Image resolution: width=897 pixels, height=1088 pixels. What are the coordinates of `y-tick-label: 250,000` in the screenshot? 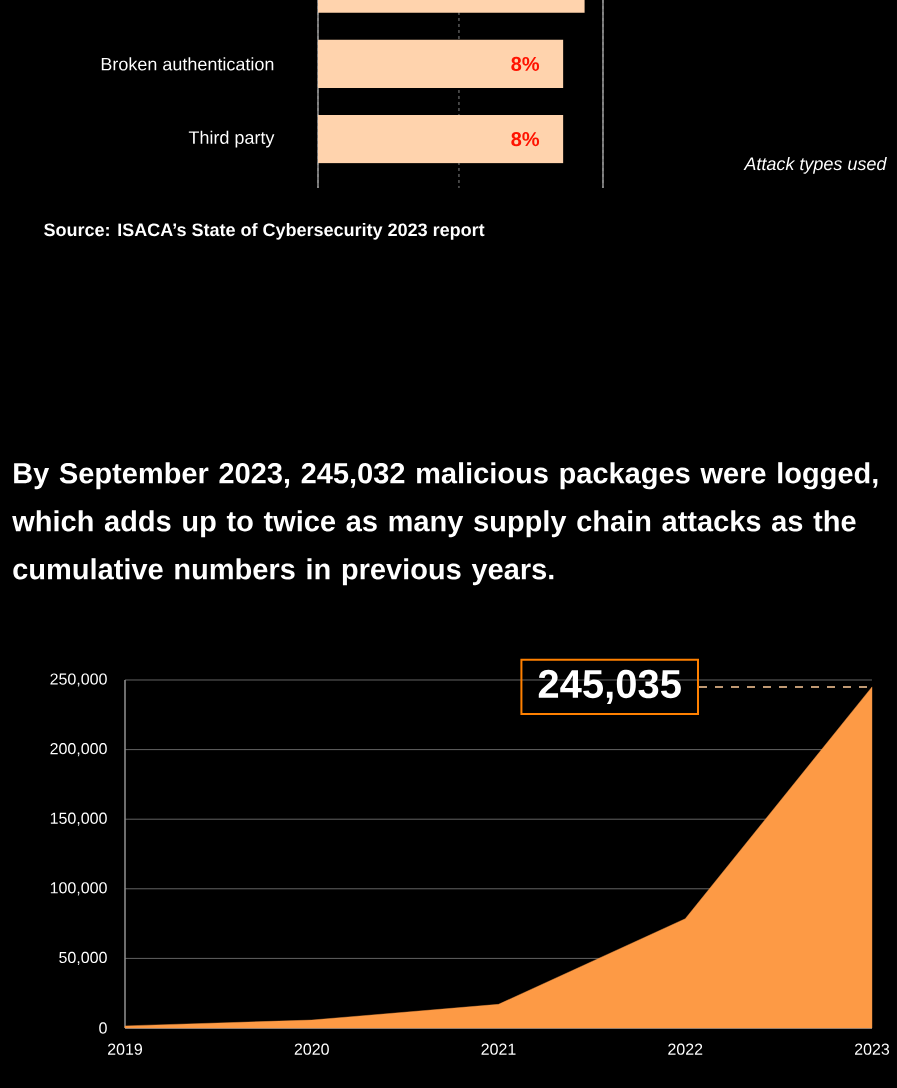 It's located at (78, 680).